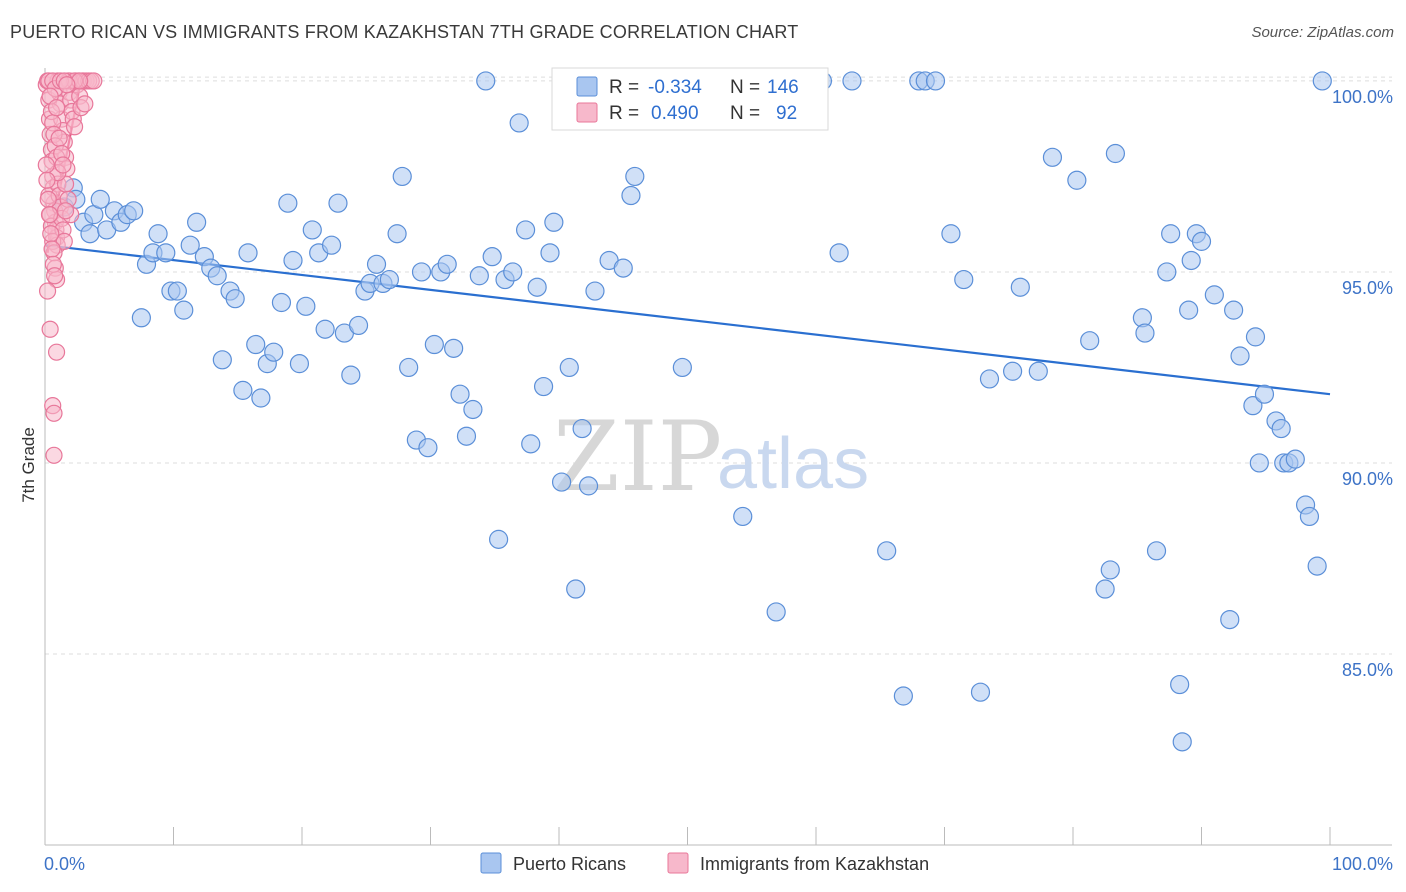  What do you see at coordinates (637, 457) in the screenshot?
I see `watermark-zip: ZIP` at bounding box center [637, 457].